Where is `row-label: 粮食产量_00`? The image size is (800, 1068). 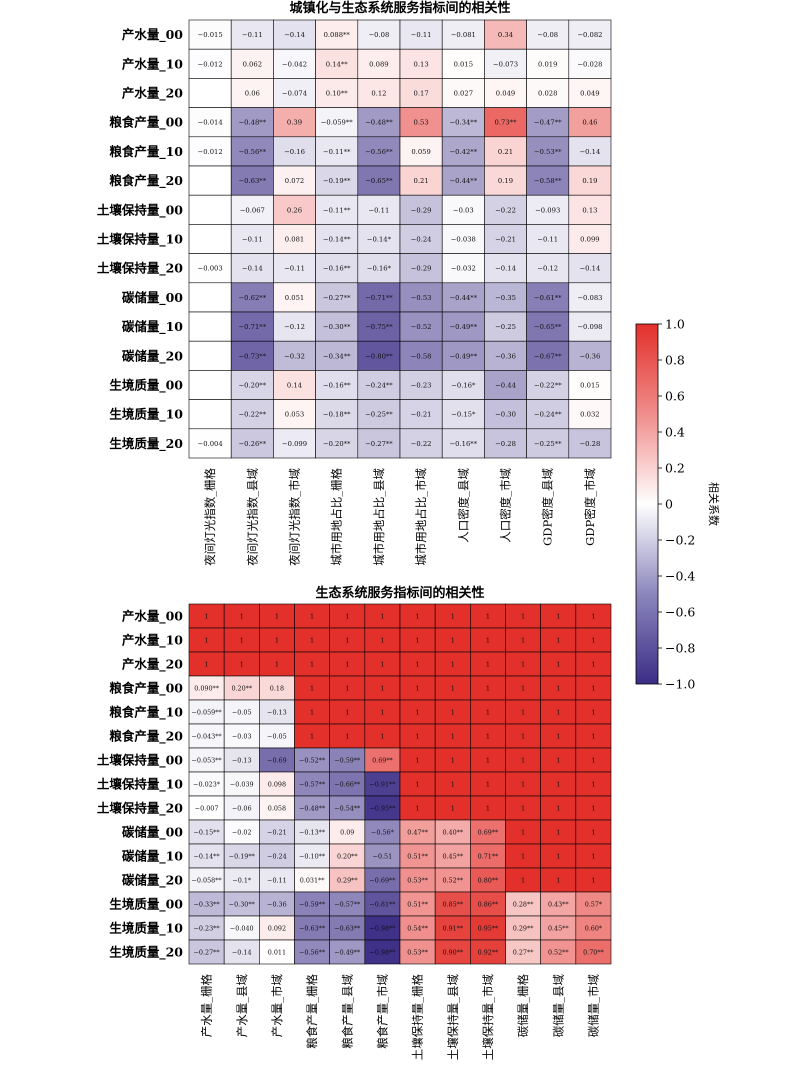
row-label: 粮食产量_00 is located at coordinates (146, 123).